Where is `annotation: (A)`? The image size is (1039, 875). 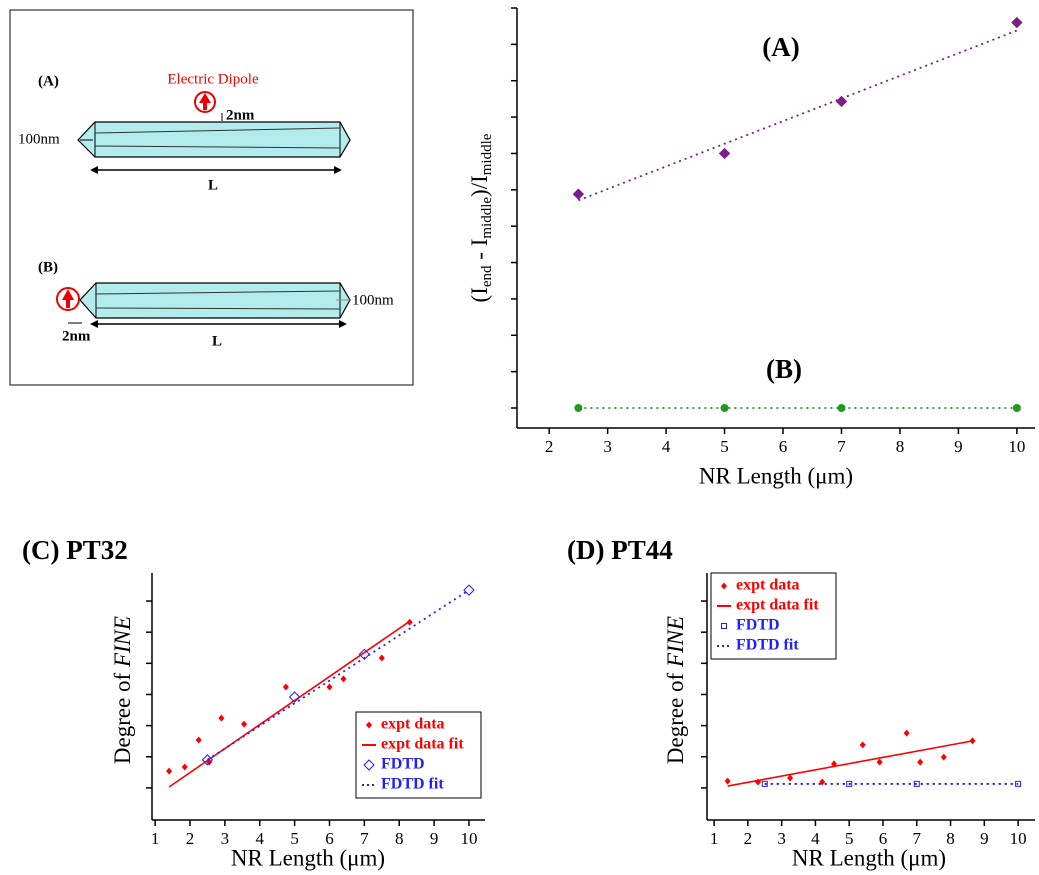
annotation: (A) is located at coordinates (780, 47).